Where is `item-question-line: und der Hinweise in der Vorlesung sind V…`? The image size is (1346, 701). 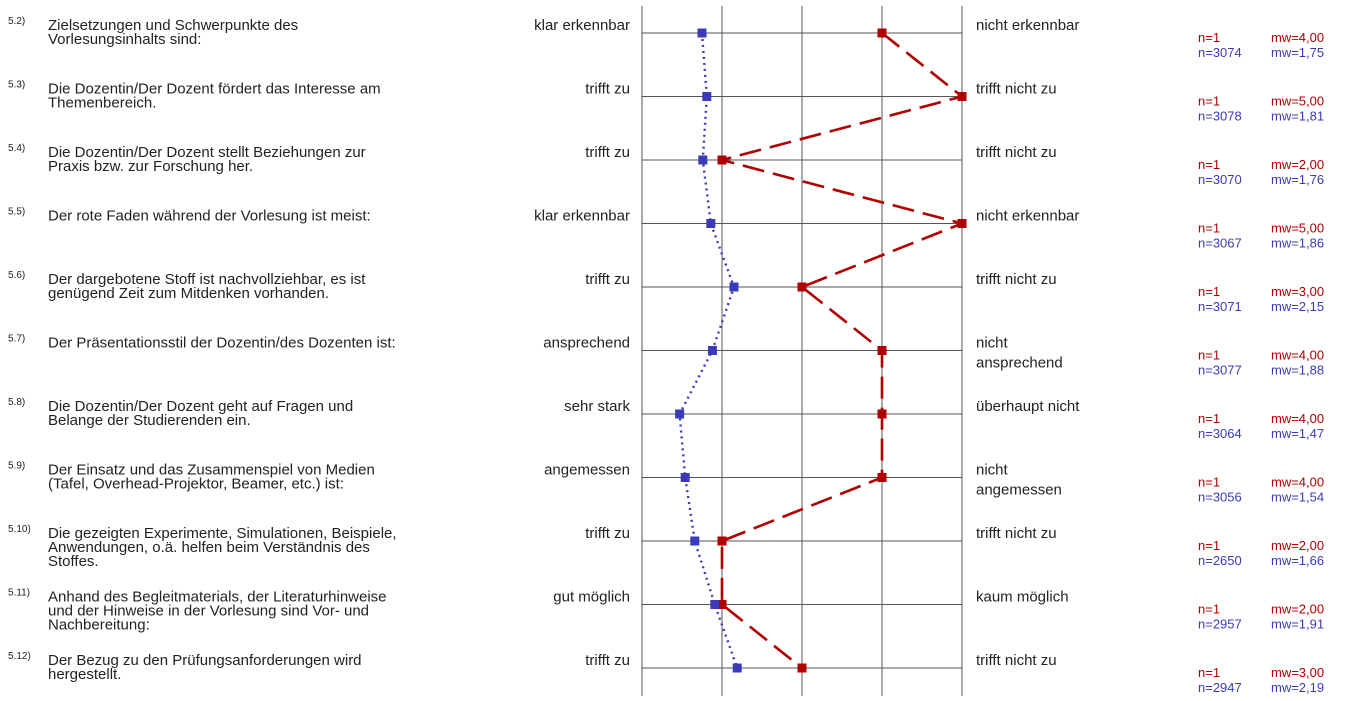
item-question-line: und der Hinweise in der Vorlesung sind V… is located at coordinates (208, 611).